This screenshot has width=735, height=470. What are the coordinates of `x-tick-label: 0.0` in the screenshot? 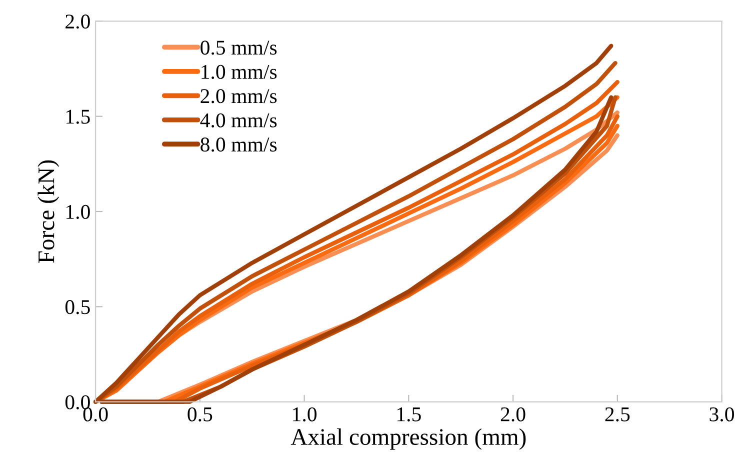 It's located at (95, 414).